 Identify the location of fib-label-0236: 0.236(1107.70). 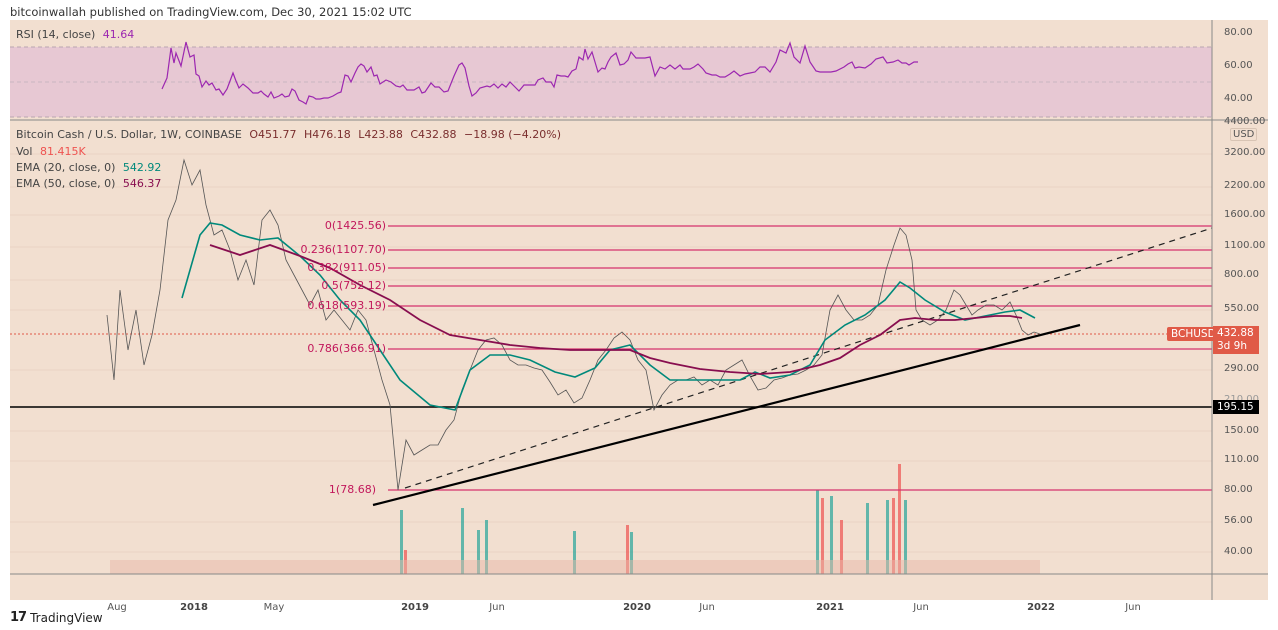
(343, 249).